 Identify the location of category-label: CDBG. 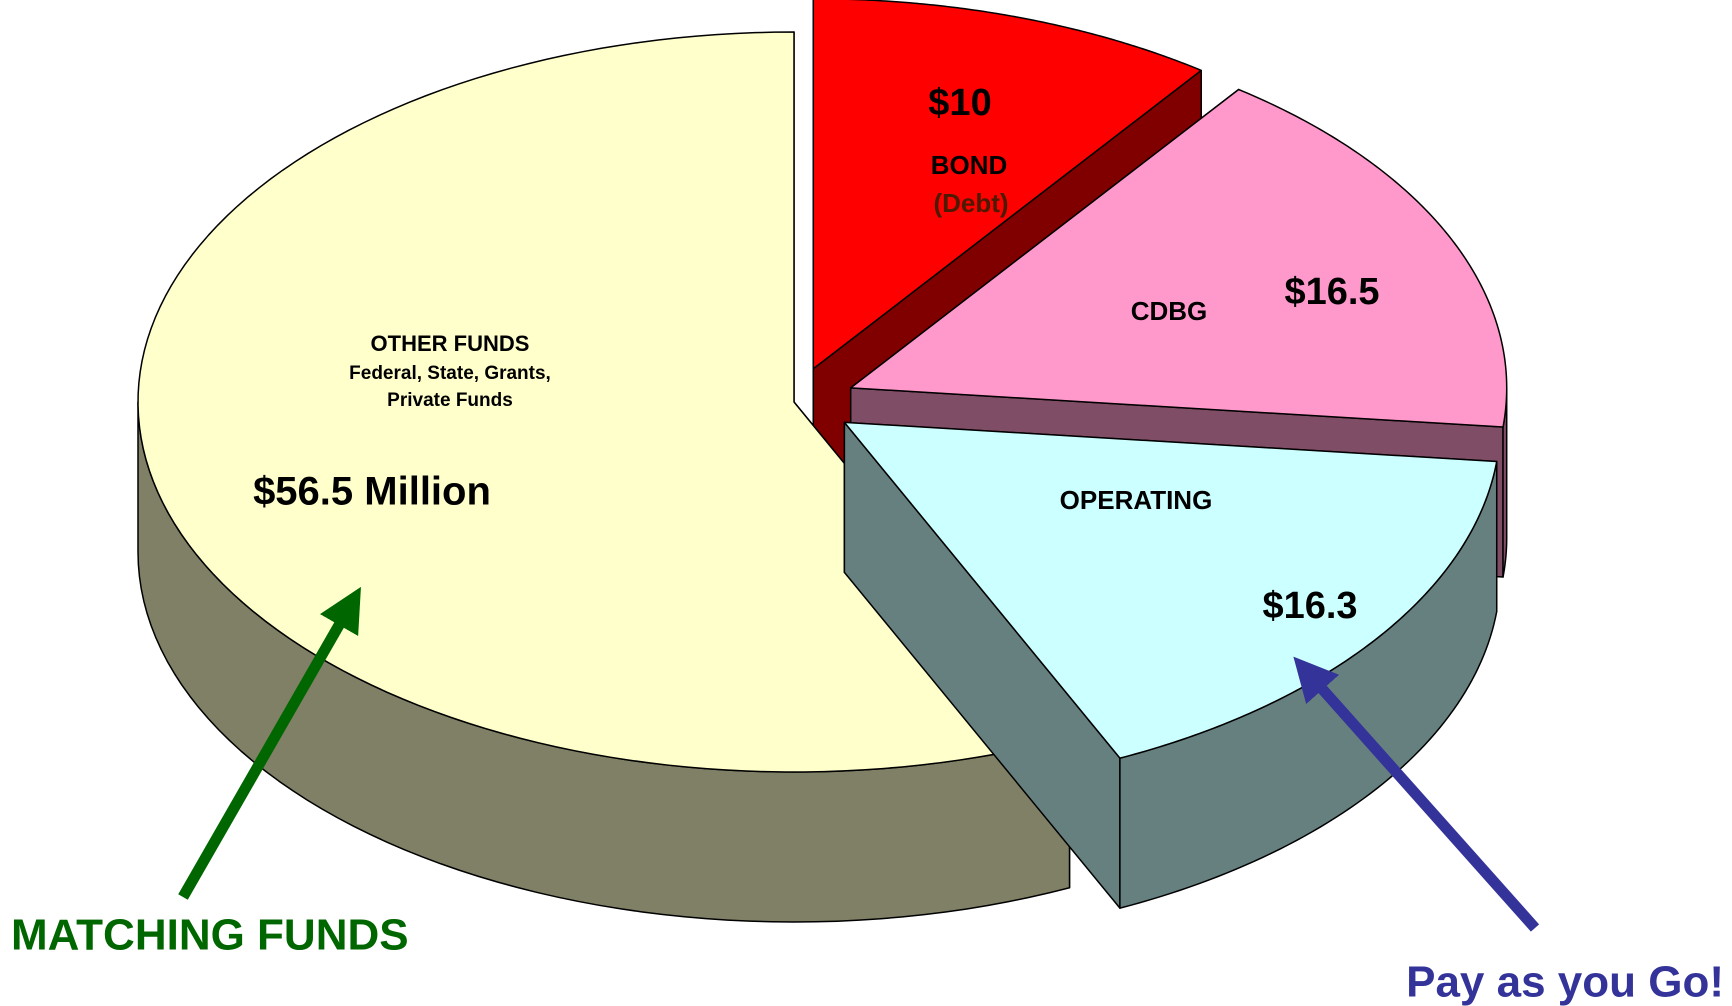
(1169, 311).